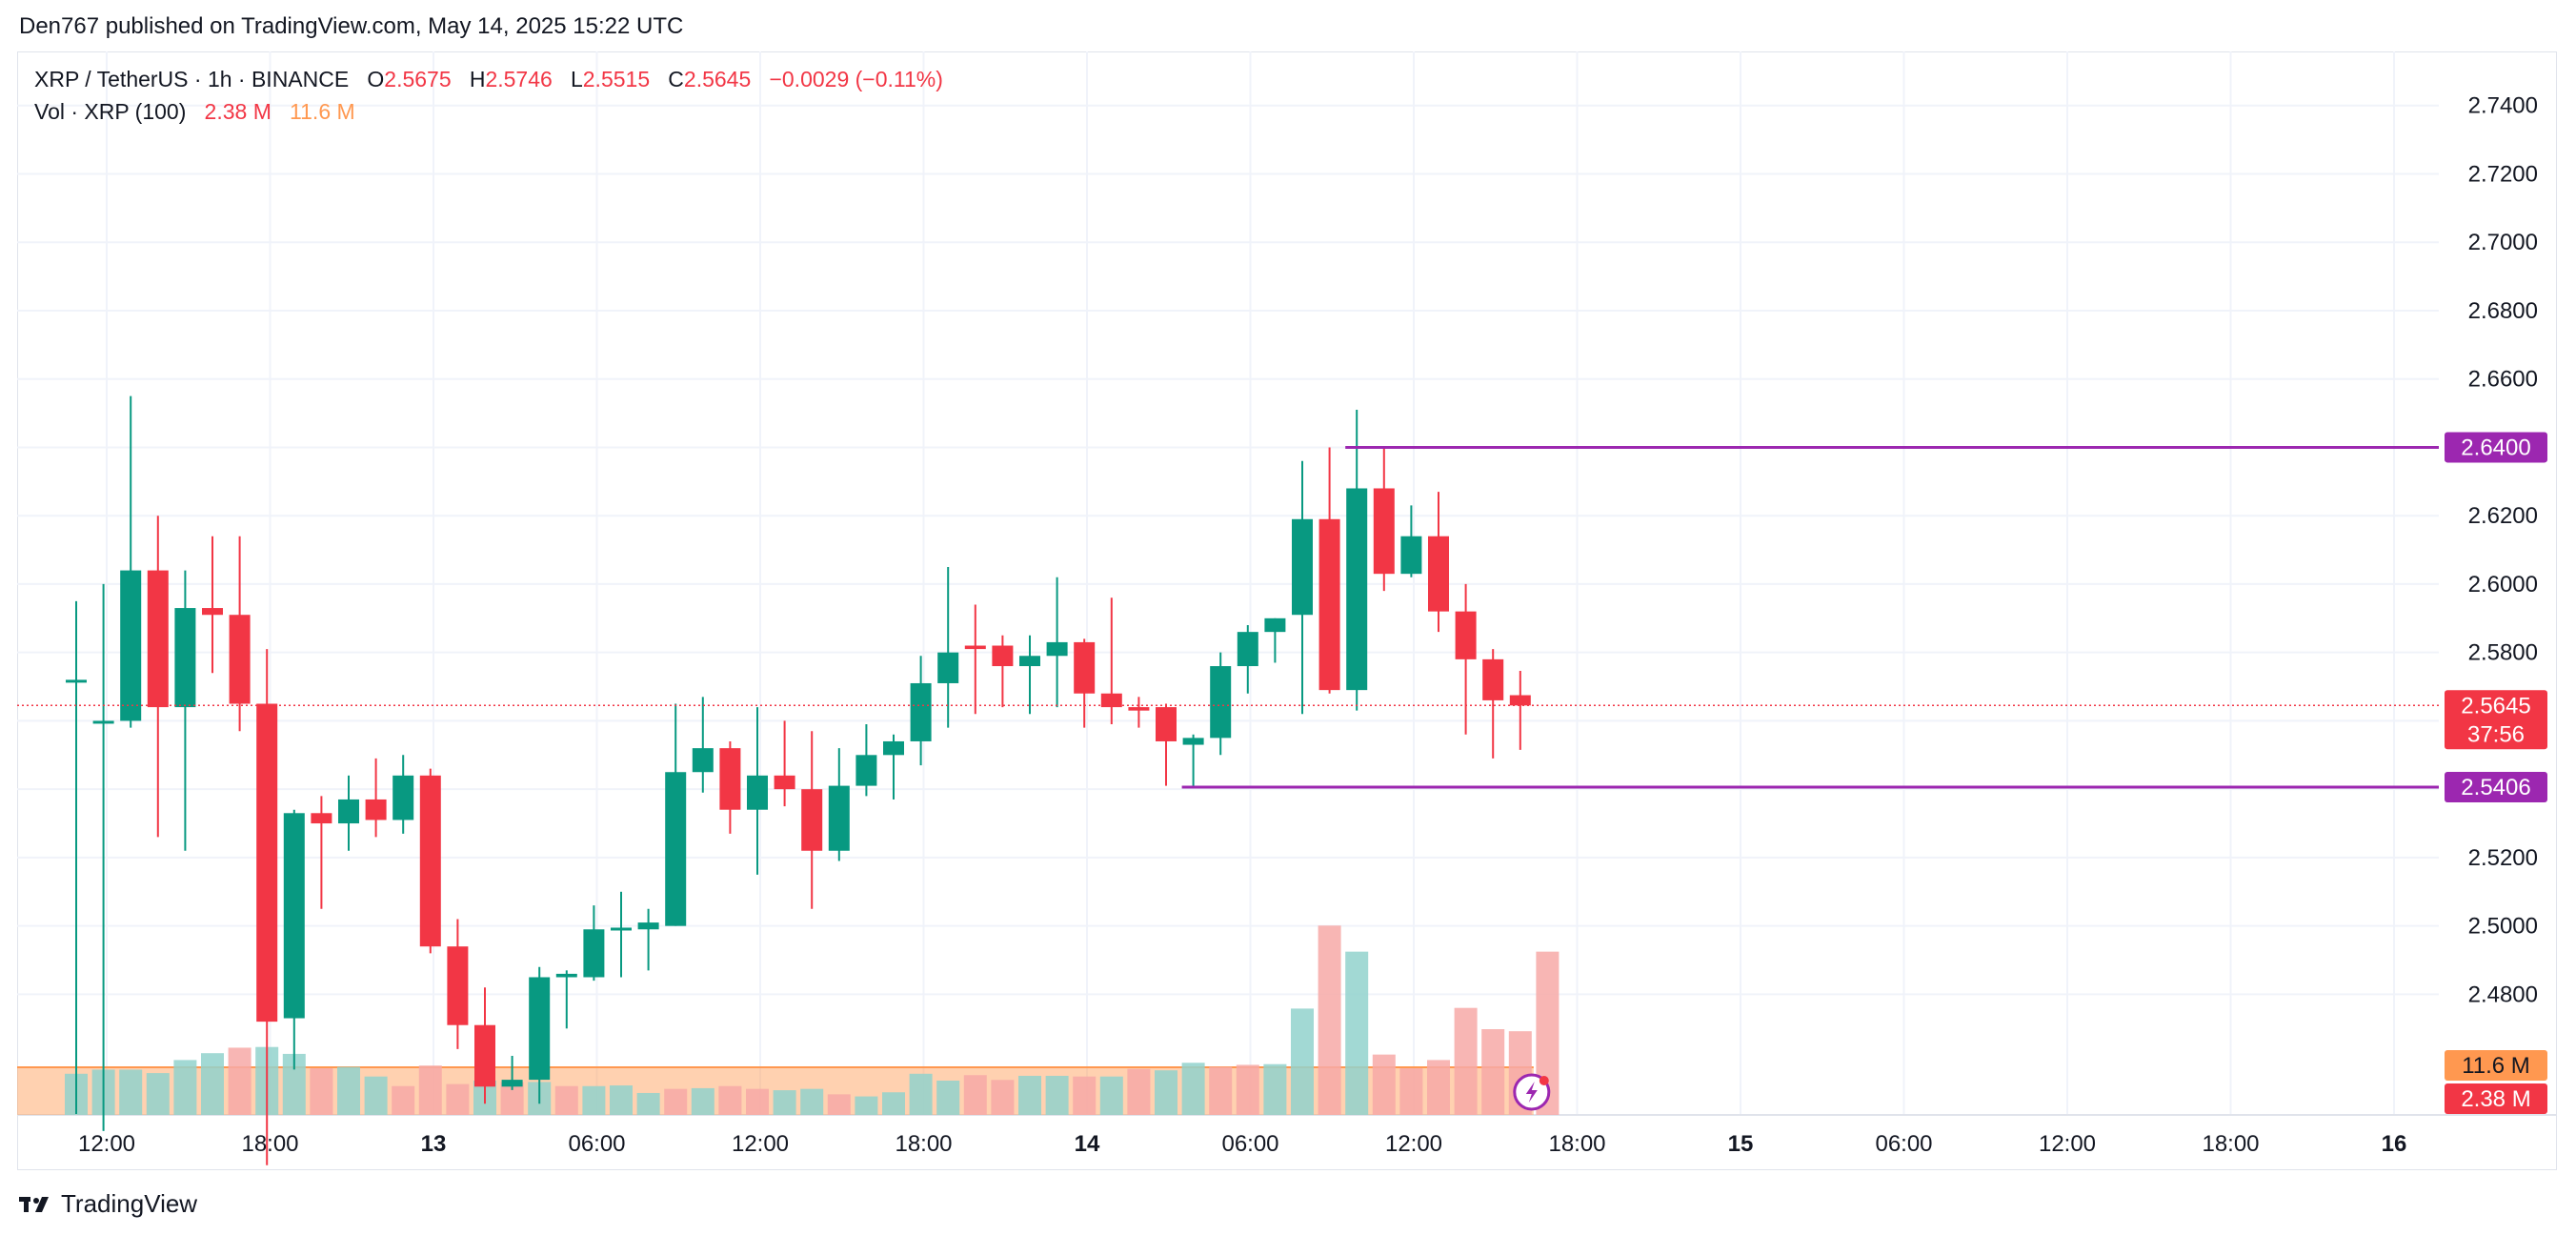  Describe the element at coordinates (192, 79) in the screenshot. I see `symbol-label: XRP / TetherUS · 1h · BINANCE` at that location.